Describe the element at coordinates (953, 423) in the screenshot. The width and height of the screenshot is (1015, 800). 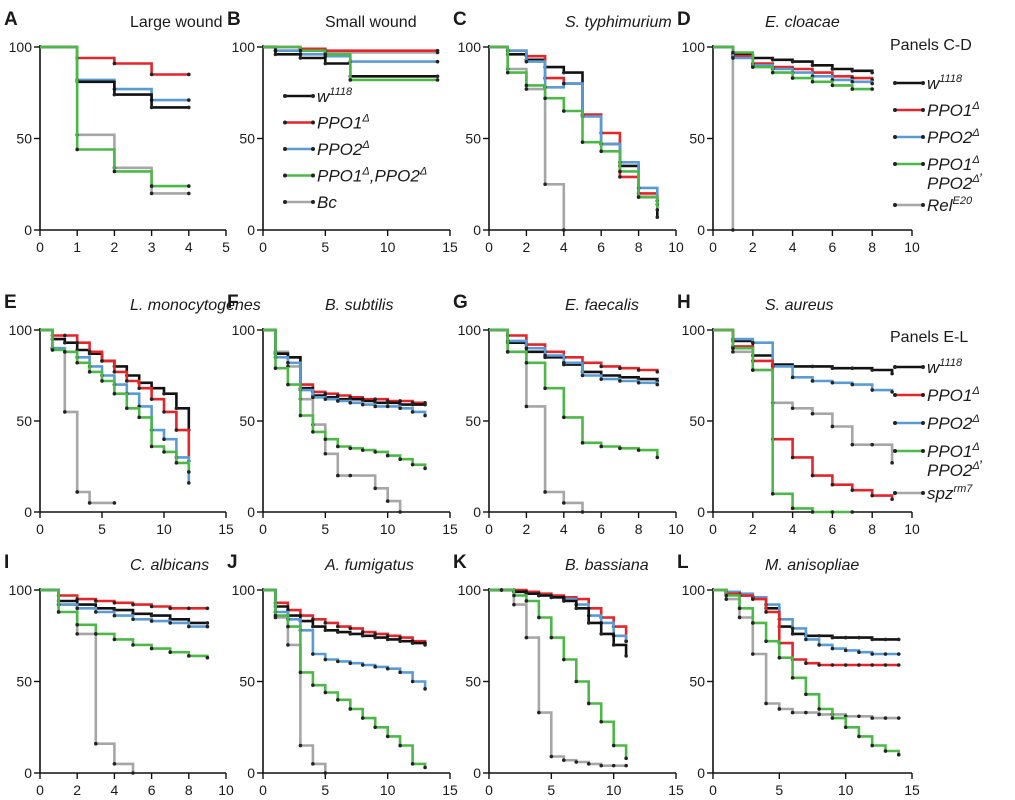
I see `legend-el-label-ppo2: PPO2Δ` at that location.